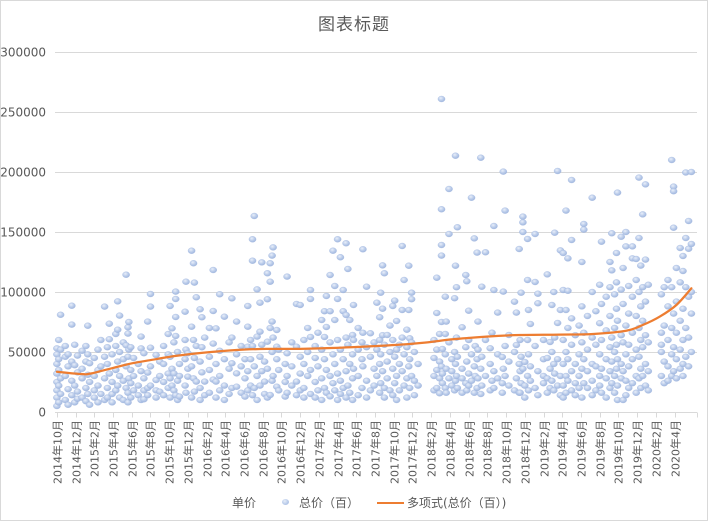 The width and height of the screenshot is (708, 521). I want to click on x-tick-label: 2017年8月, so click(376, 448).